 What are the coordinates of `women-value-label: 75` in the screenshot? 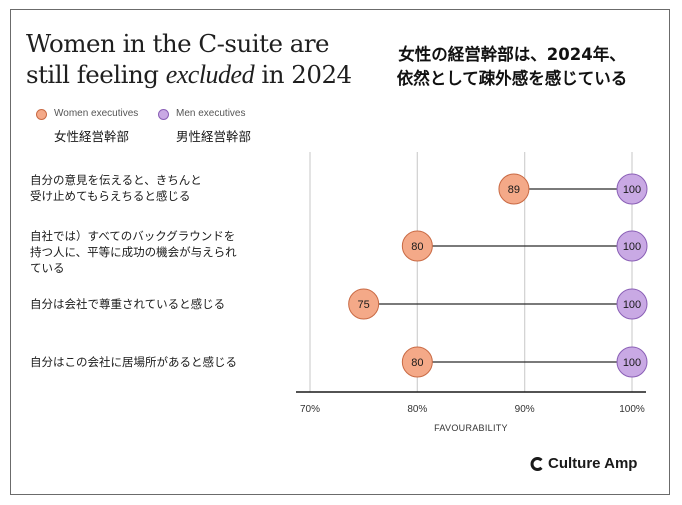 It's located at (364, 305).